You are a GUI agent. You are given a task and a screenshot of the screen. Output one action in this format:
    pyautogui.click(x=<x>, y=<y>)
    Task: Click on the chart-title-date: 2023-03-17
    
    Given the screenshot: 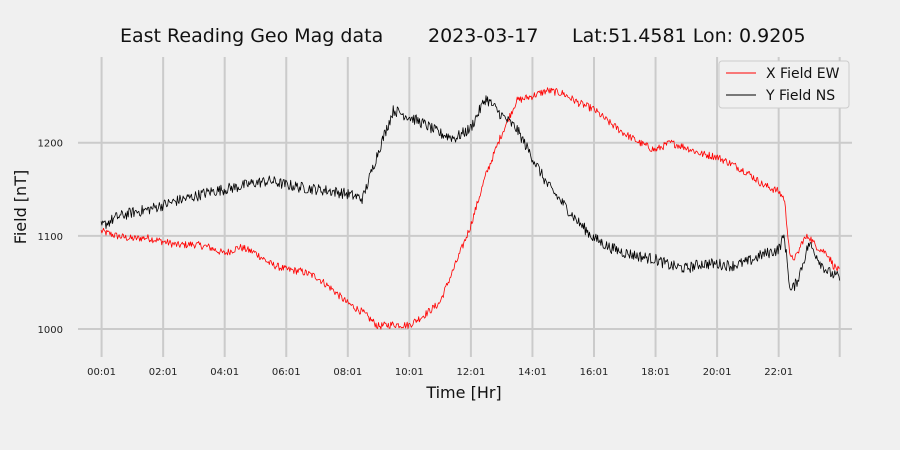 What is the action you would take?
    pyautogui.click(x=483, y=36)
    